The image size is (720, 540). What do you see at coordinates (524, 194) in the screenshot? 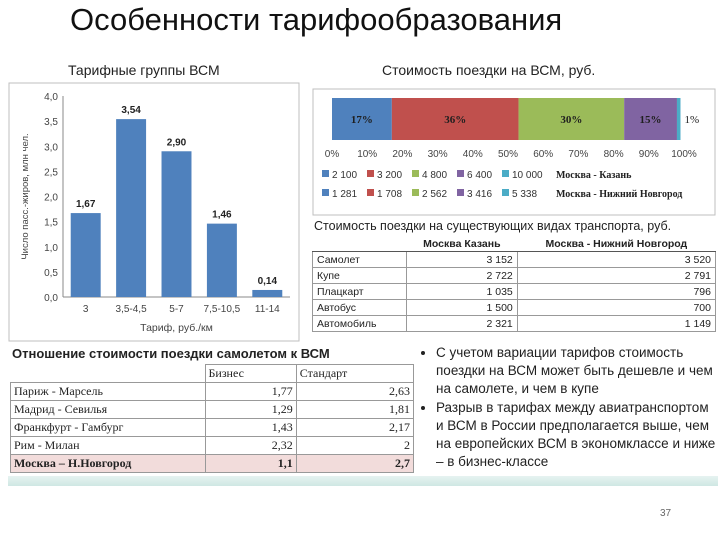
I see `legend-label: 5 338` at bounding box center [524, 194].